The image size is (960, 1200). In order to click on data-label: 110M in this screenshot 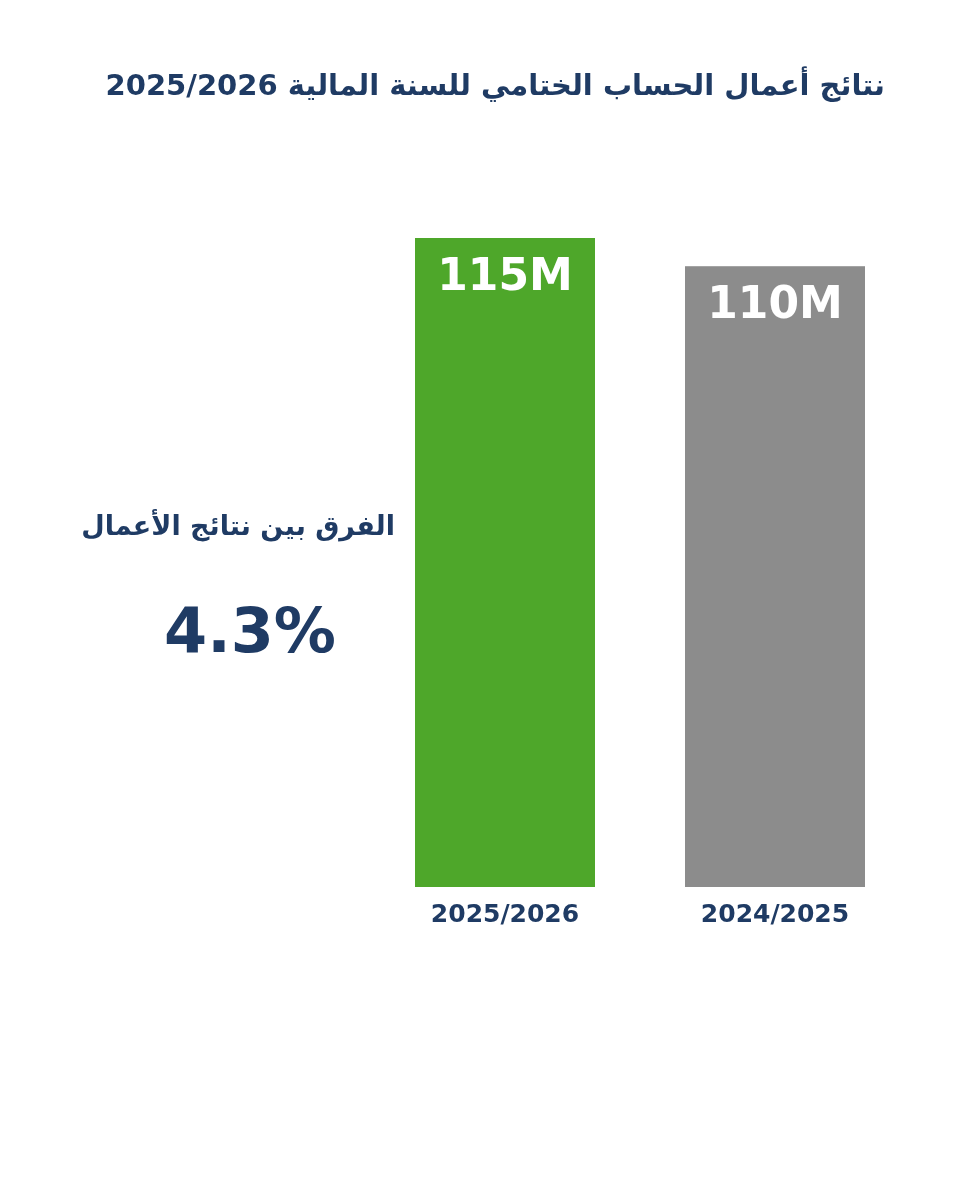, I will do `click(775, 303)`.